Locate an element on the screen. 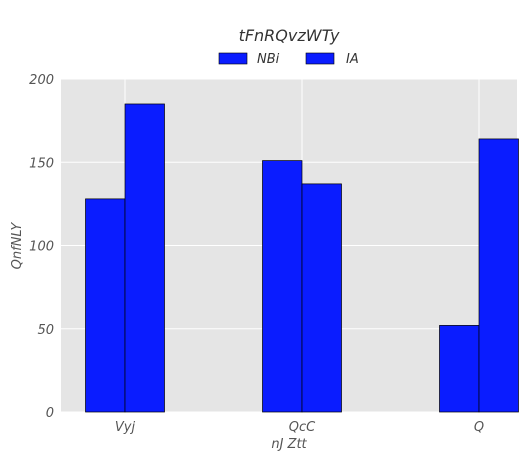  x-tick-label: QcC is located at coordinates (302, 427).